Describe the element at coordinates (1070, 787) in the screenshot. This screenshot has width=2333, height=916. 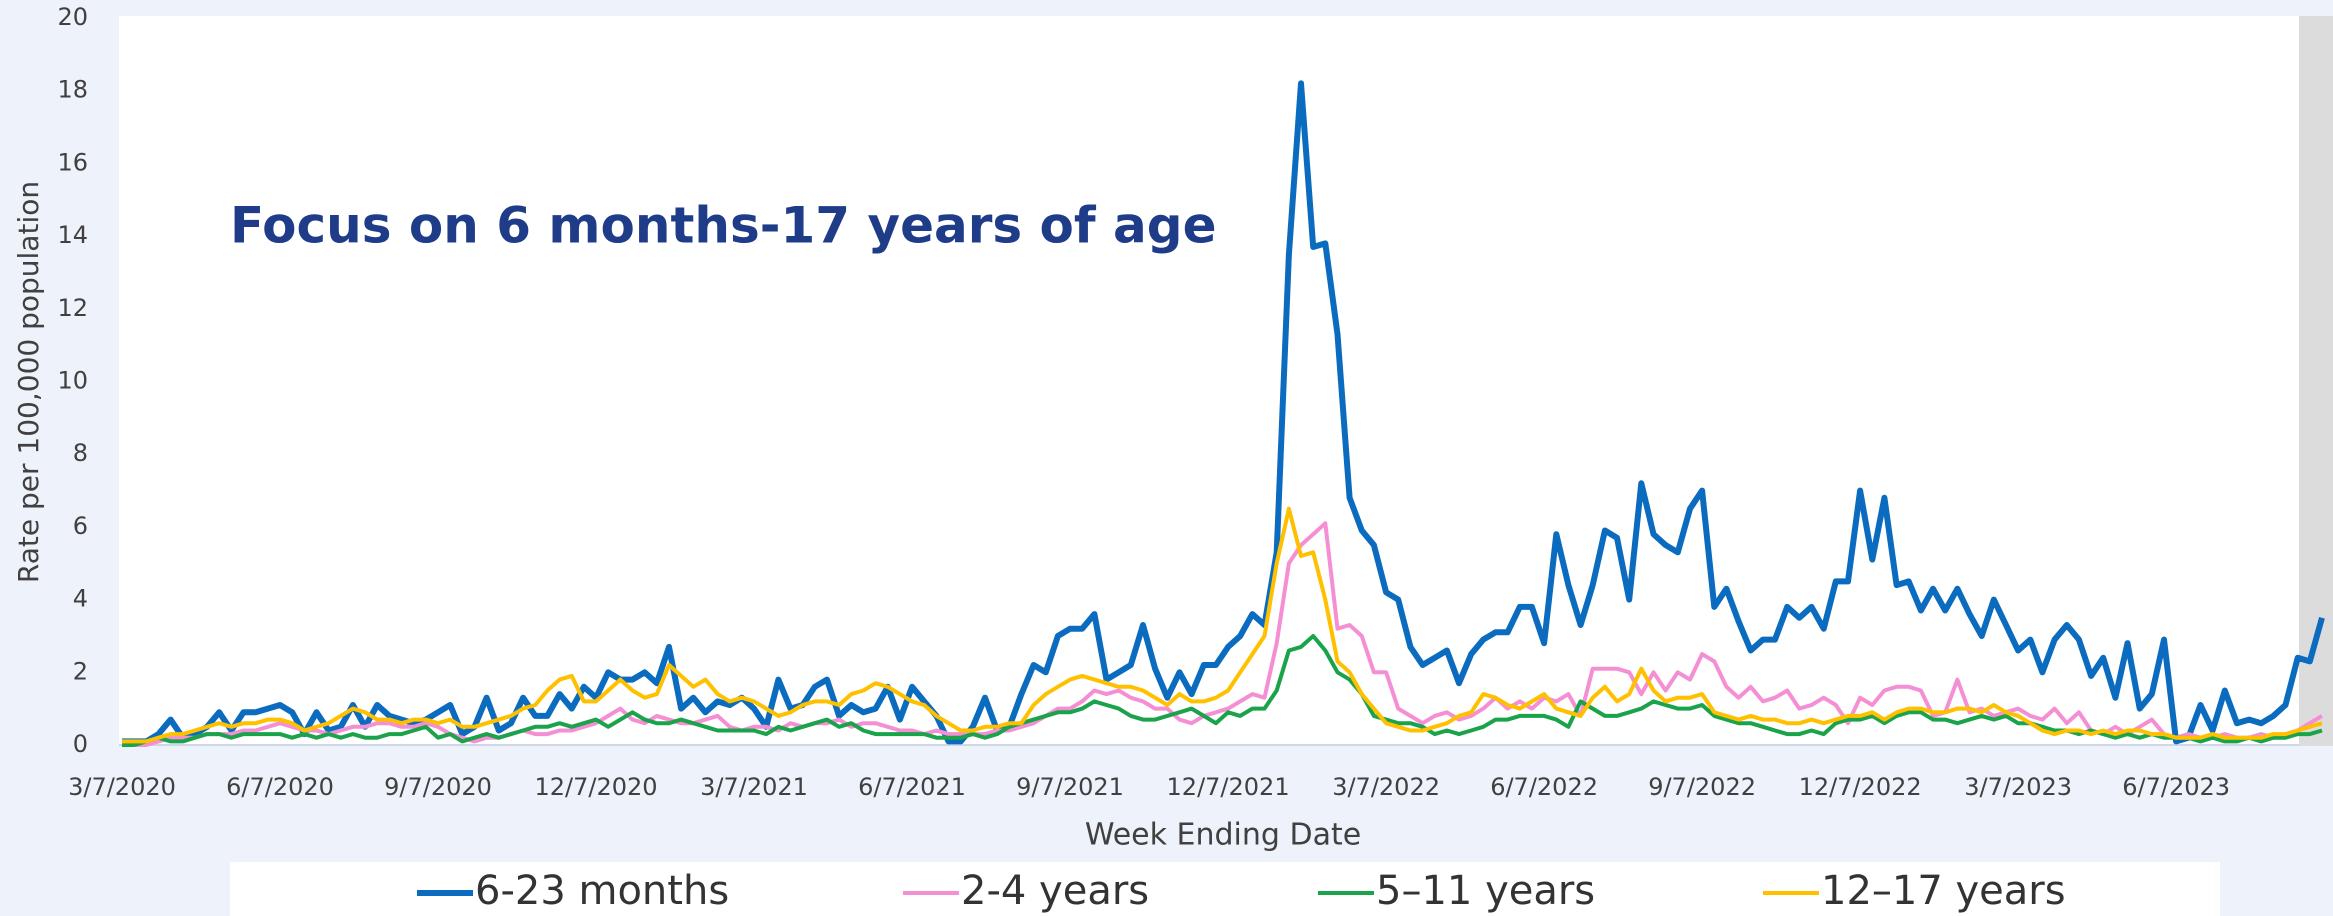
I see `x-tick-label: 9/7/2021` at that location.